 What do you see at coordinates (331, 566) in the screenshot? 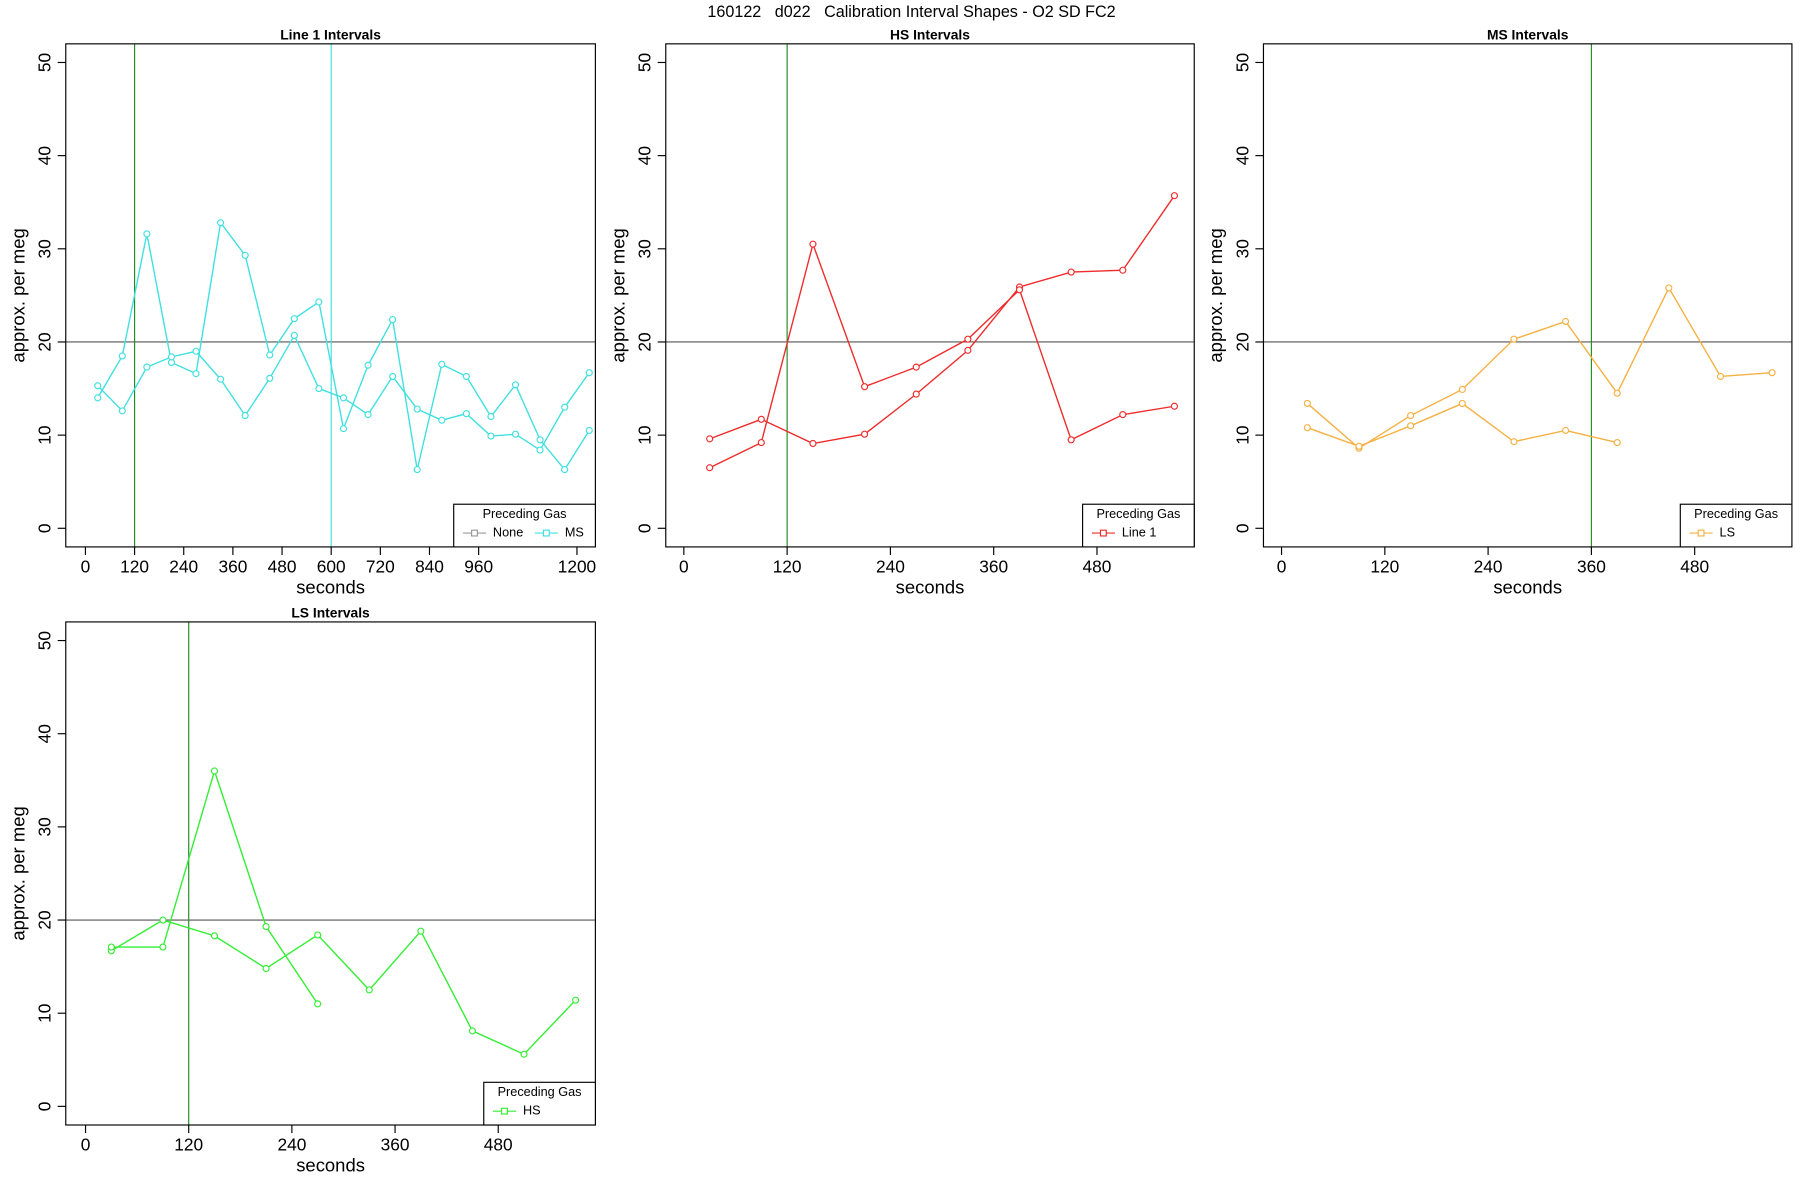
I see `x-tick-label: 600` at bounding box center [331, 566].